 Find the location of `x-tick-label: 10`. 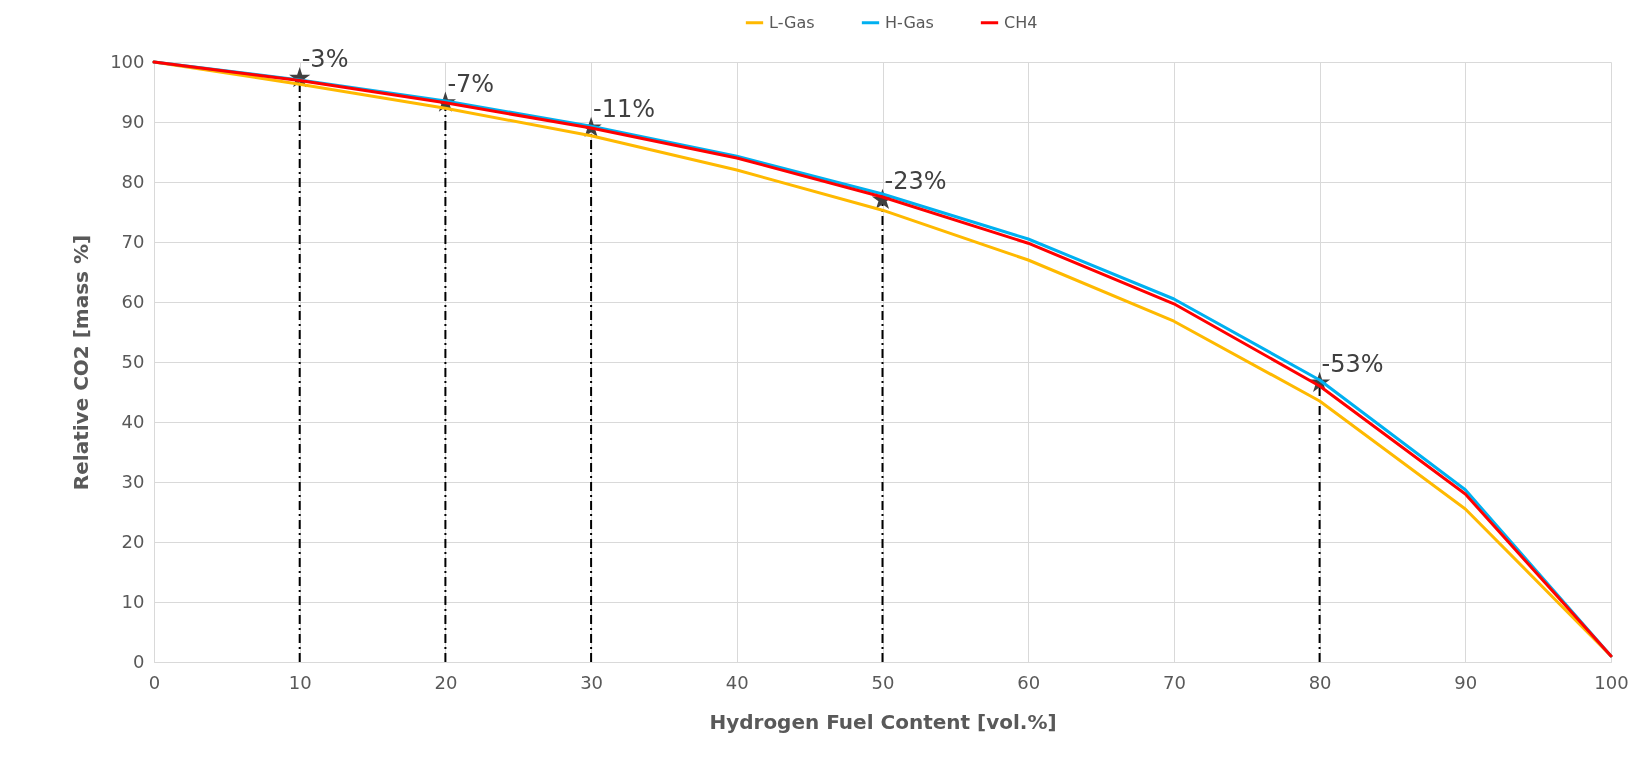

x-tick-label: 10 is located at coordinates (300, 682).